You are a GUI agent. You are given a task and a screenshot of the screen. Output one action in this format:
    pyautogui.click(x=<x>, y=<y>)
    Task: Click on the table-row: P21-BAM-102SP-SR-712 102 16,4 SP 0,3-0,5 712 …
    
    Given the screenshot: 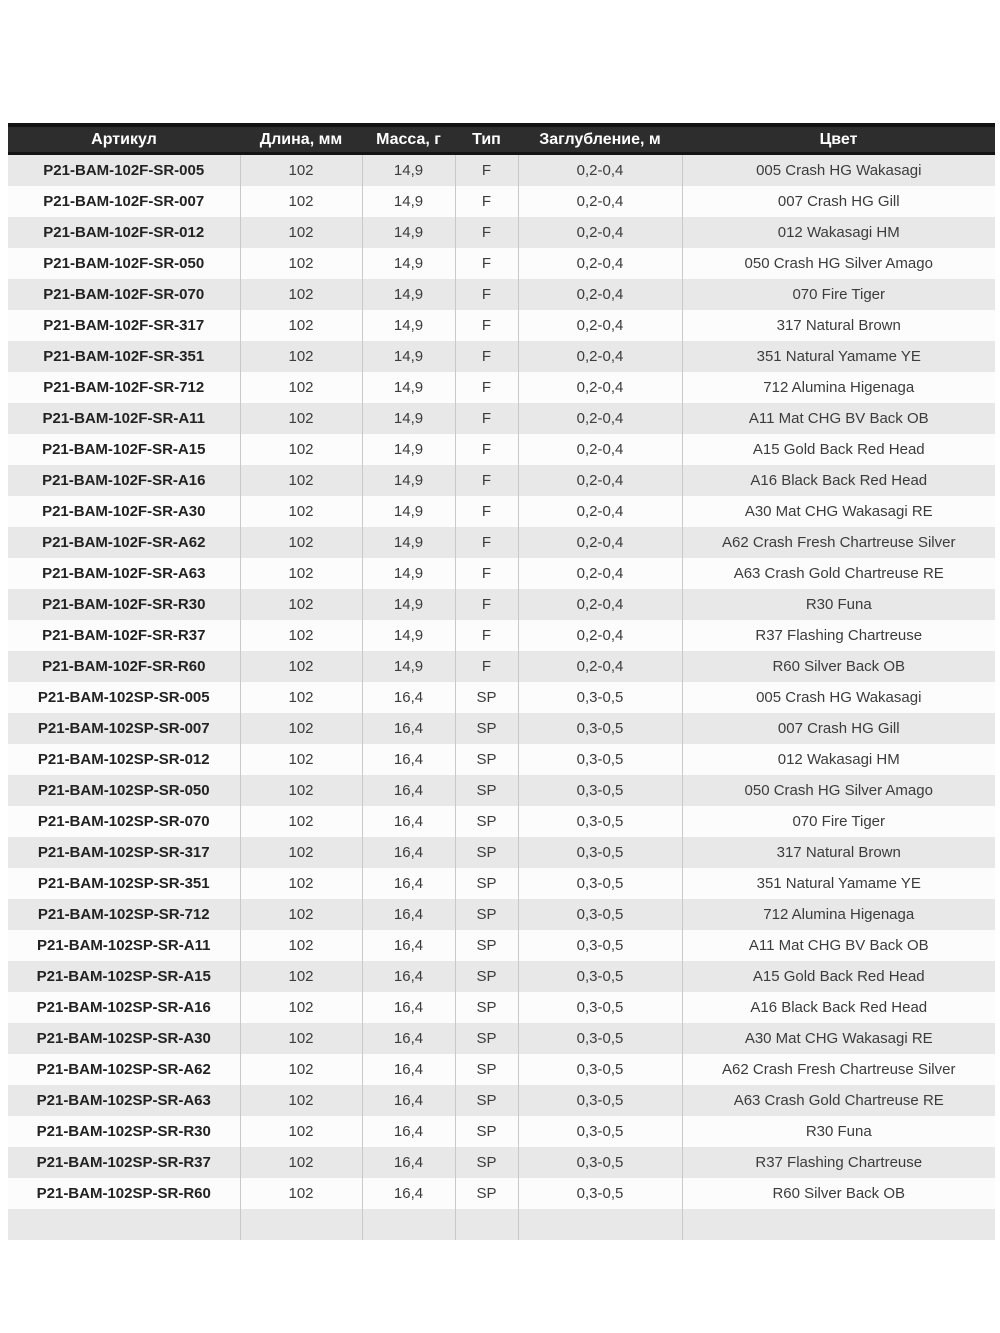 What is the action you would take?
    pyautogui.click(x=501, y=914)
    